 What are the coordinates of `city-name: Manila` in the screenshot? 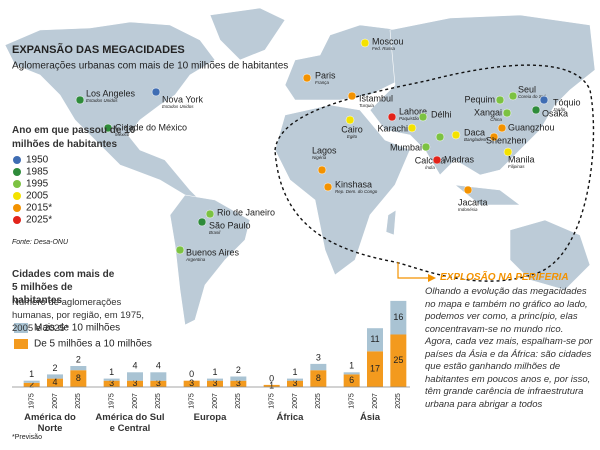 It's located at (521, 159).